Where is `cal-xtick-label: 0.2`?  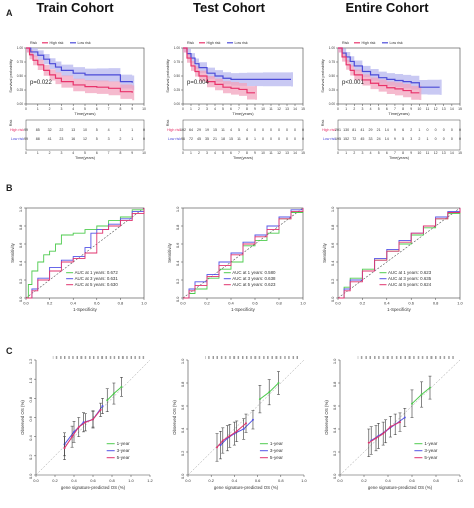
cal-xtick-label: 0.2 is located at coordinates (55, 480).